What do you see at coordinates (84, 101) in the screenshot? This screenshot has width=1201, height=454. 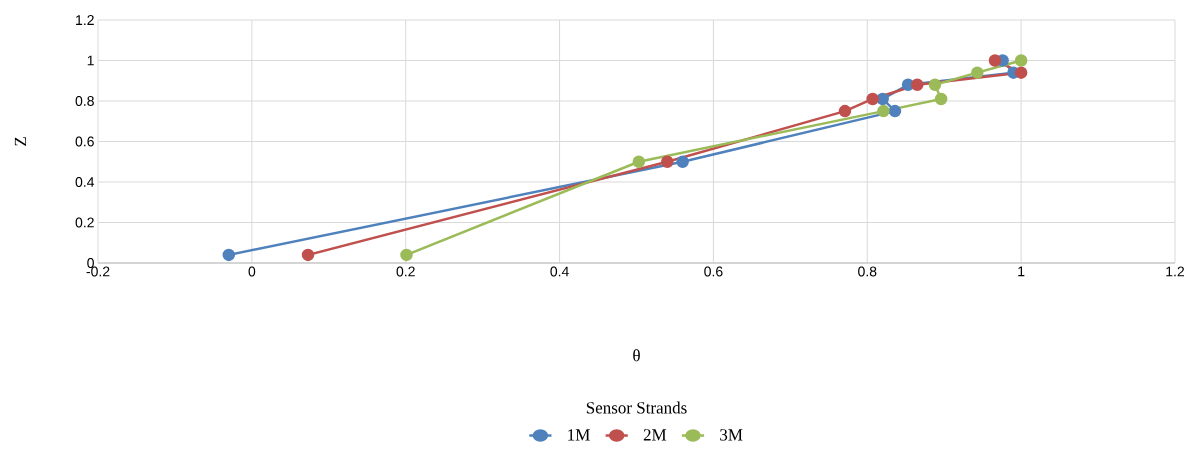 I see `y-tick-label: 0.8` at bounding box center [84, 101].